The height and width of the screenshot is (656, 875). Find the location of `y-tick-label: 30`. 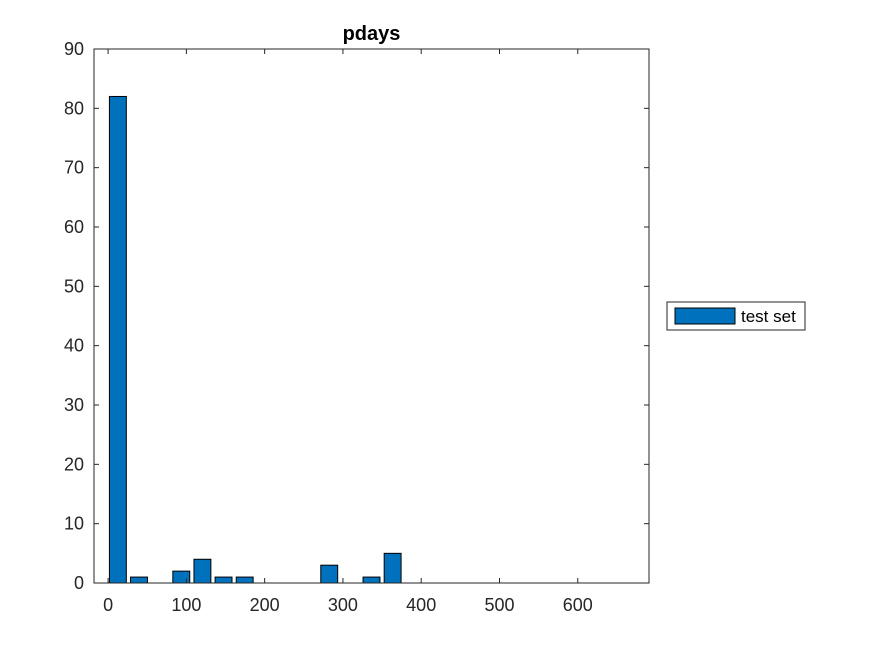

y-tick-label: 30 is located at coordinates (74, 405).